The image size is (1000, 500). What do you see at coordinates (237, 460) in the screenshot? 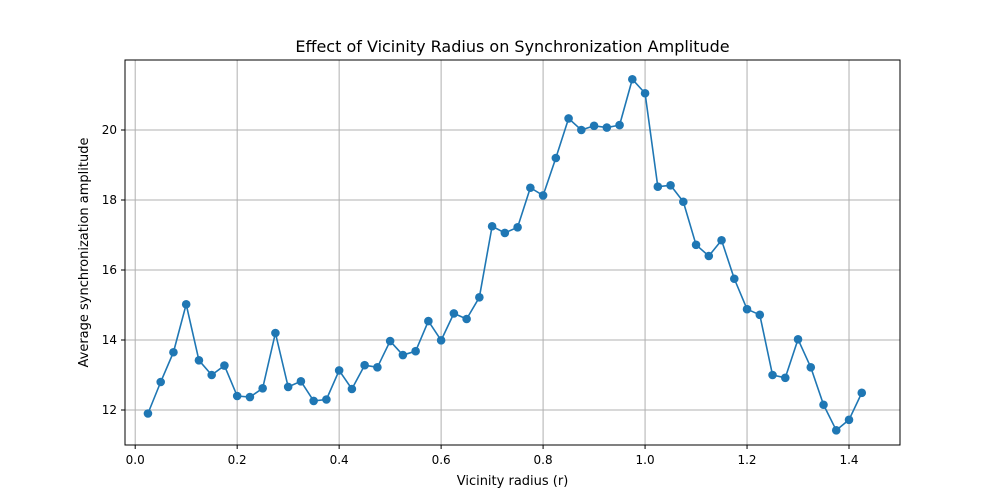
I see `x-tick-label: 0.2` at bounding box center [237, 460].